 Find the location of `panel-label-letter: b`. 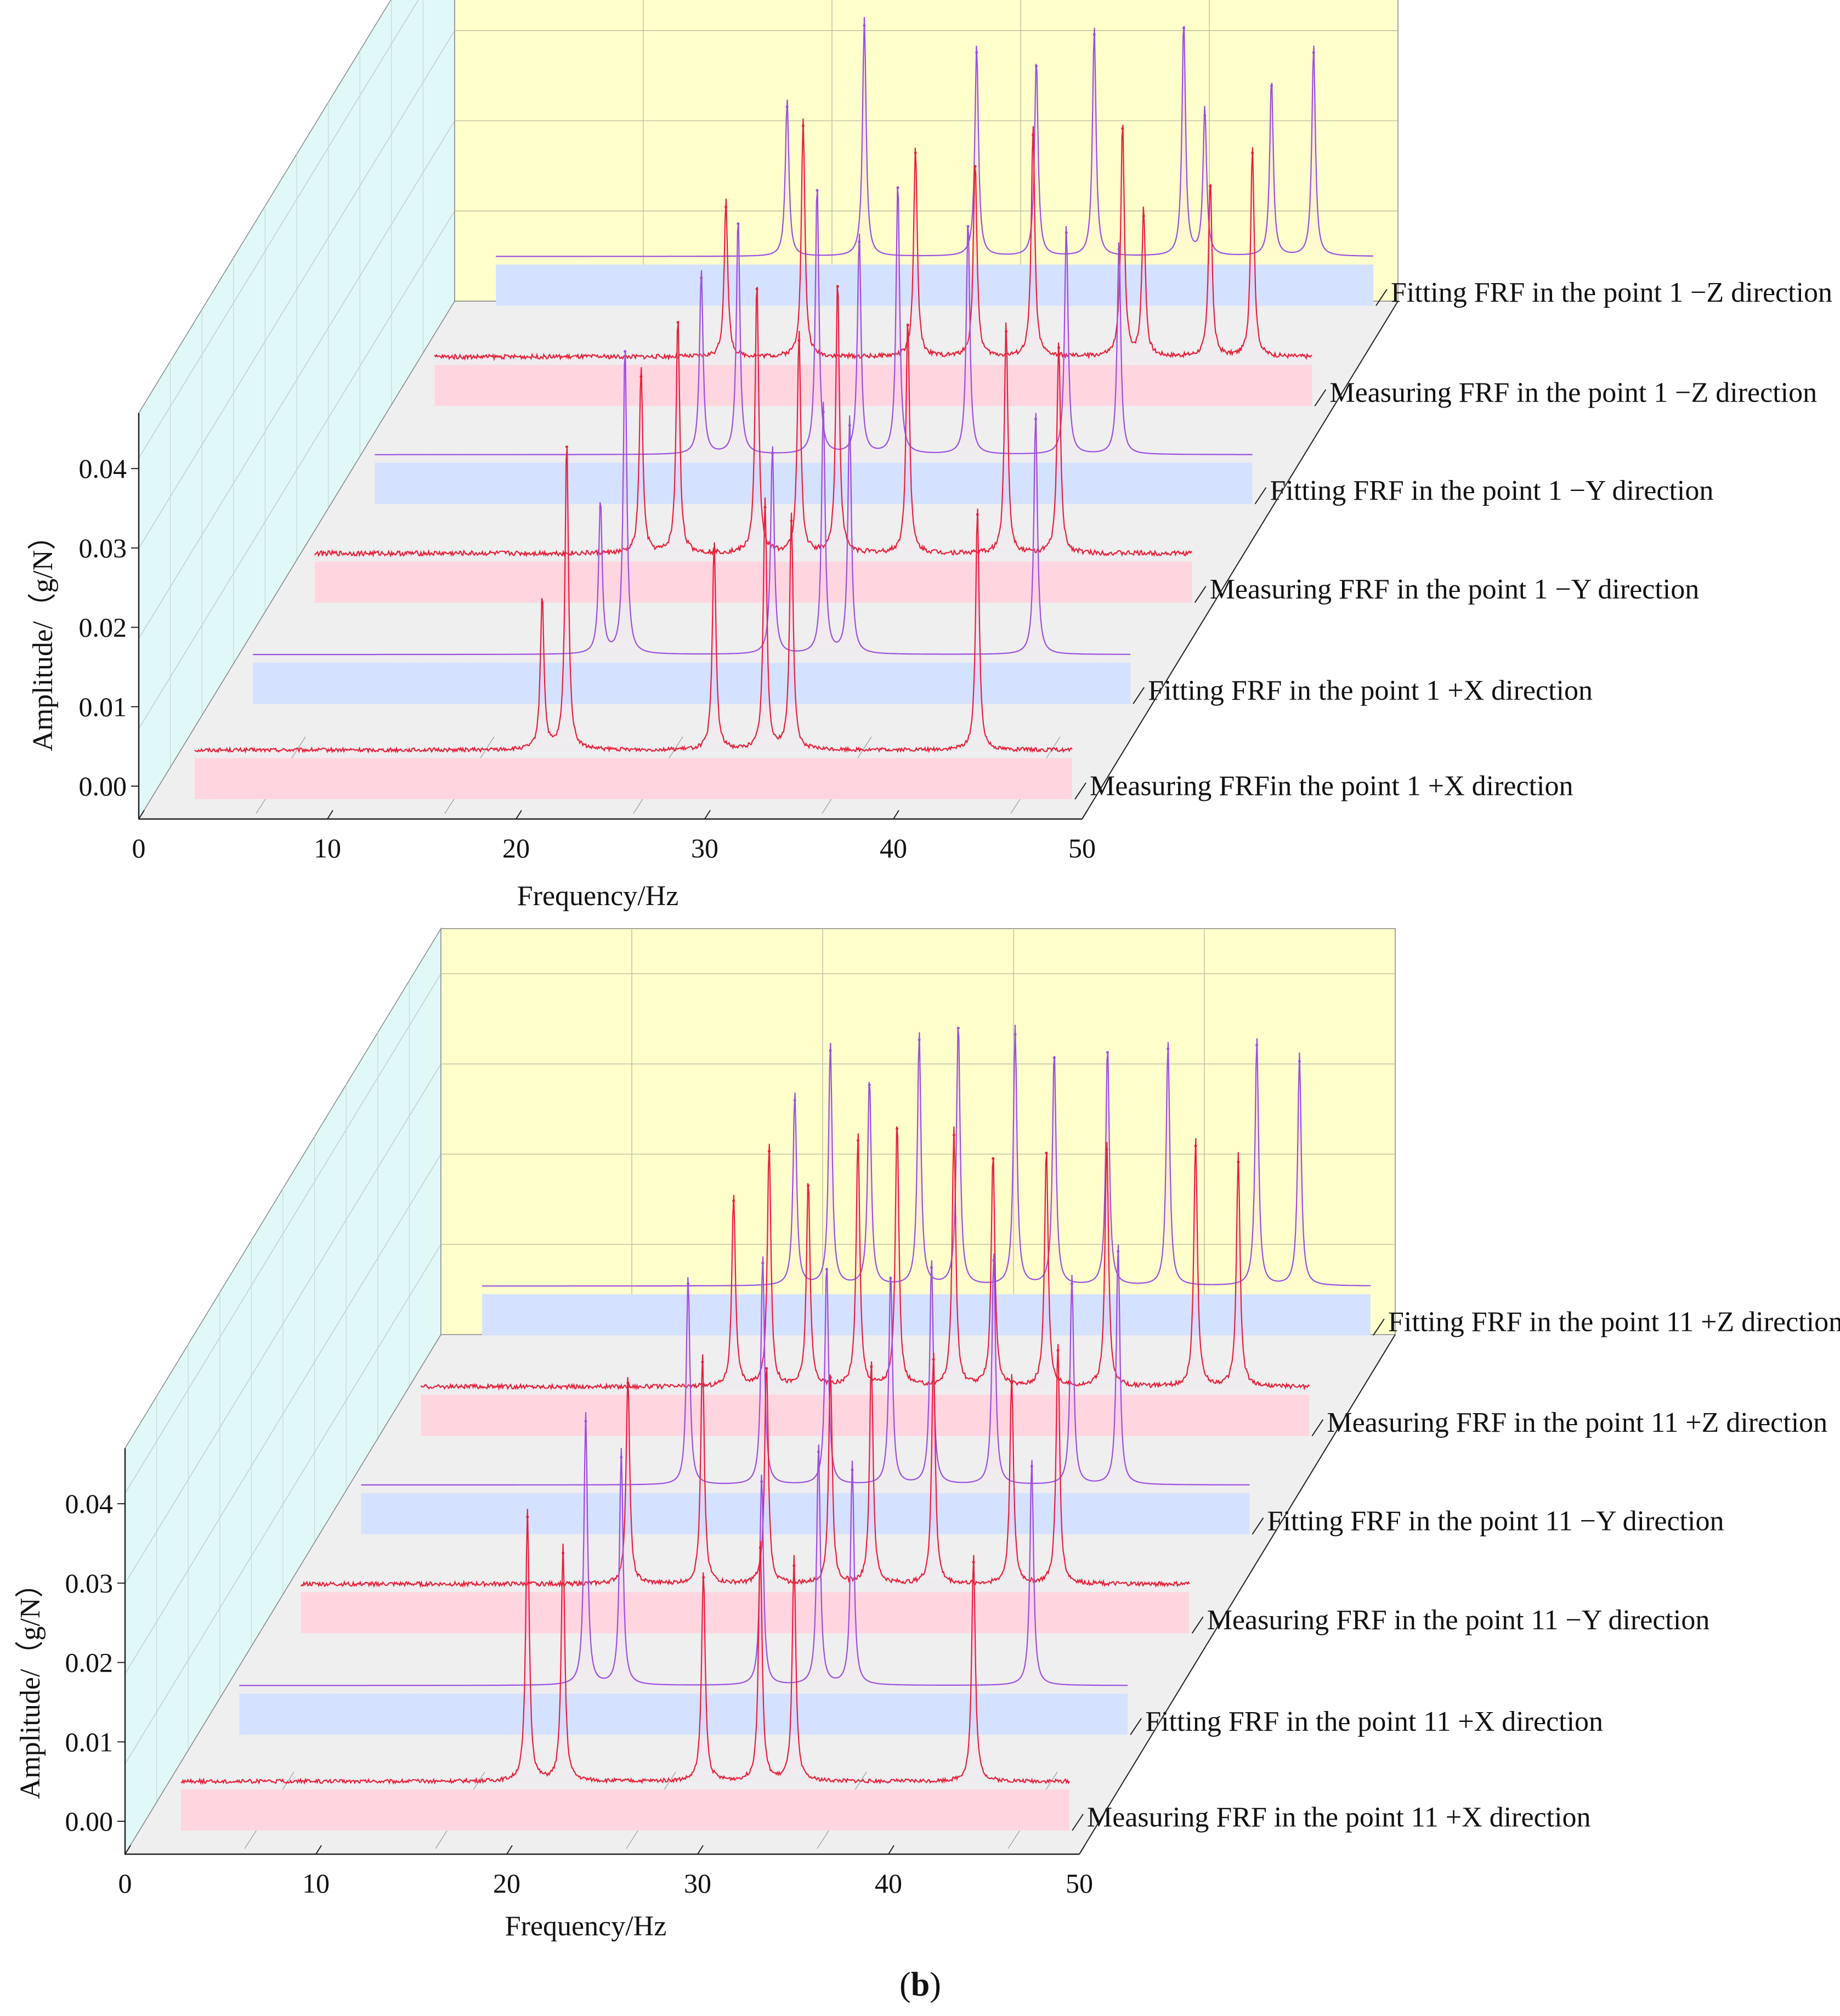

panel-label-letter: b is located at coordinates (920, 1984).